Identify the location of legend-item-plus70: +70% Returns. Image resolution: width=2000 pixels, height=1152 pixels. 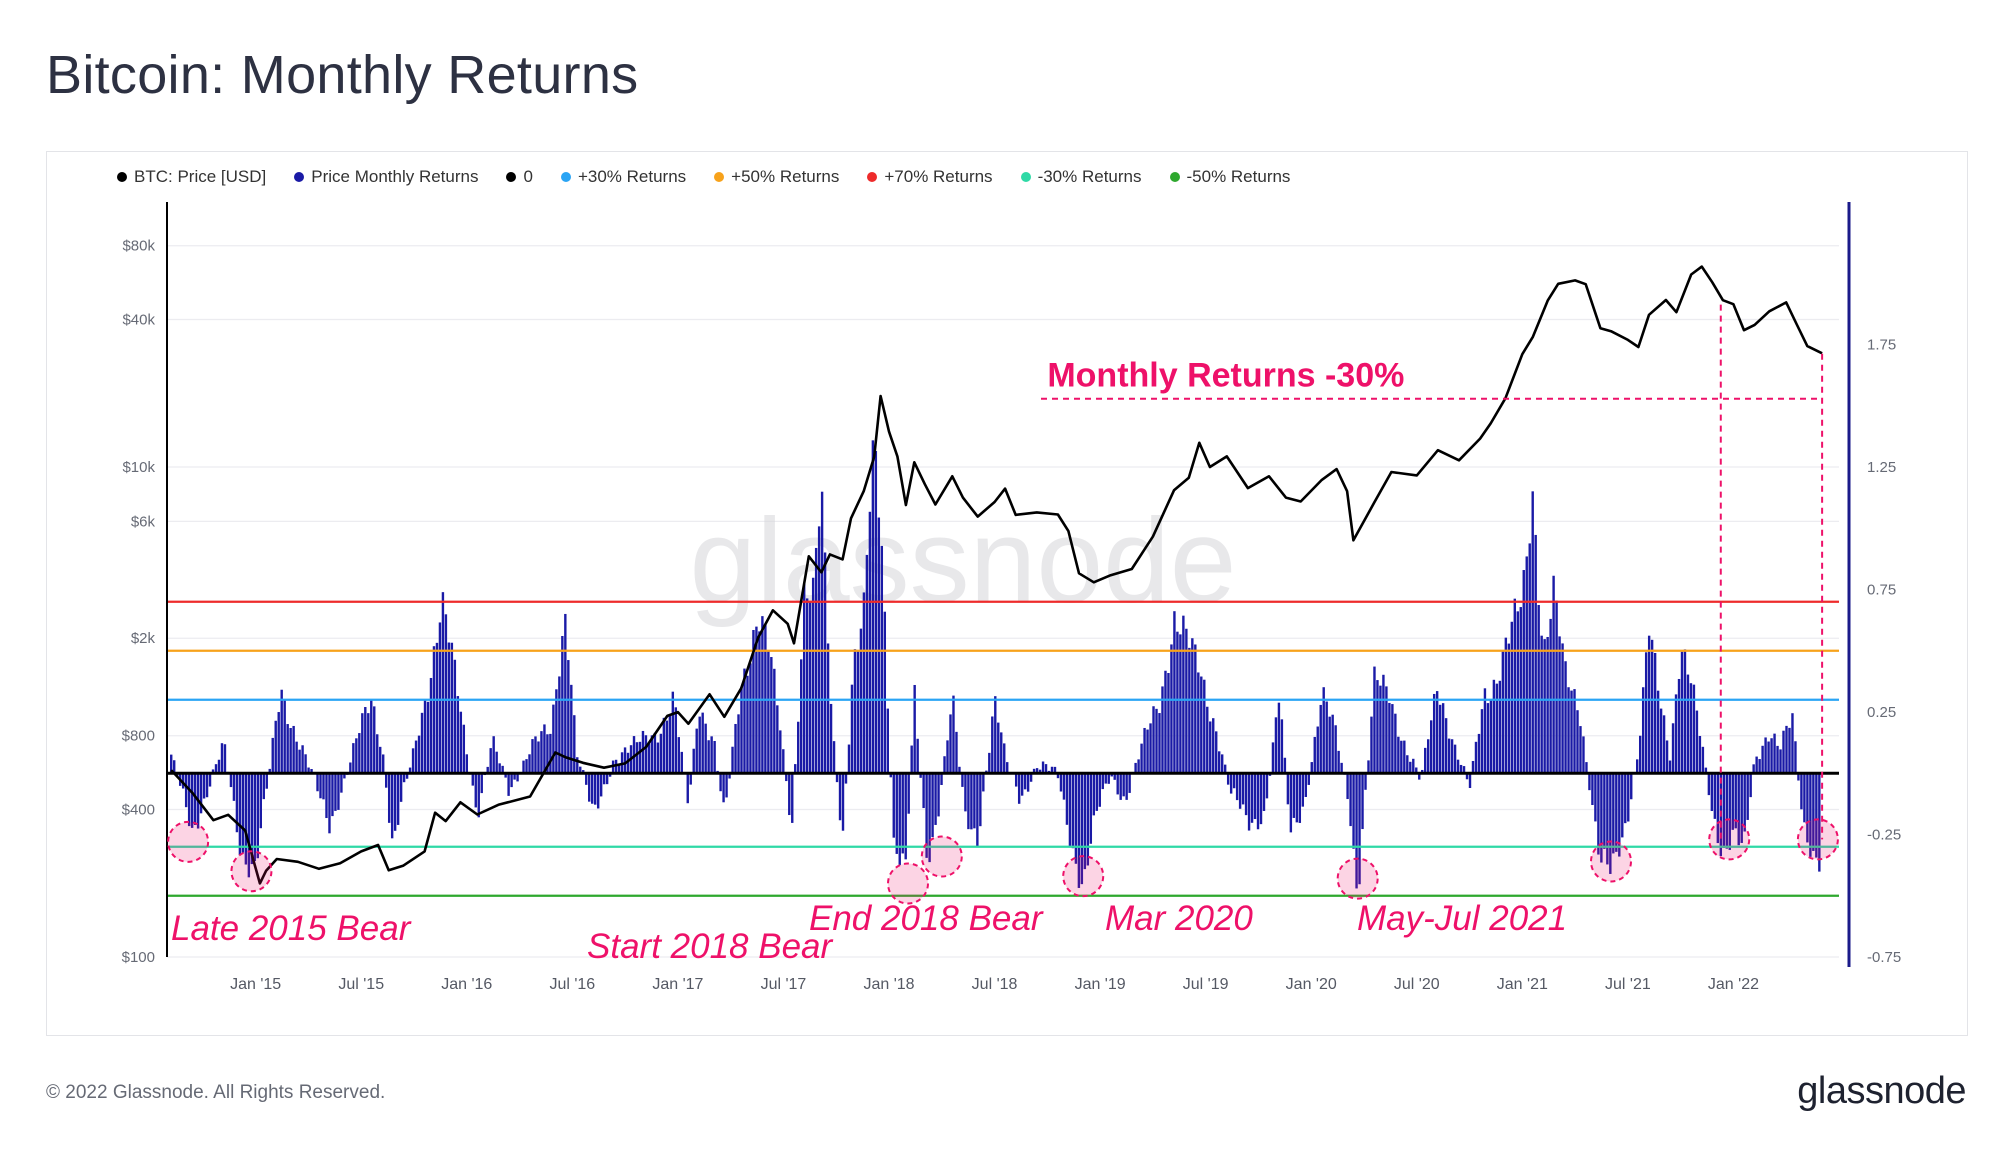
(930, 177).